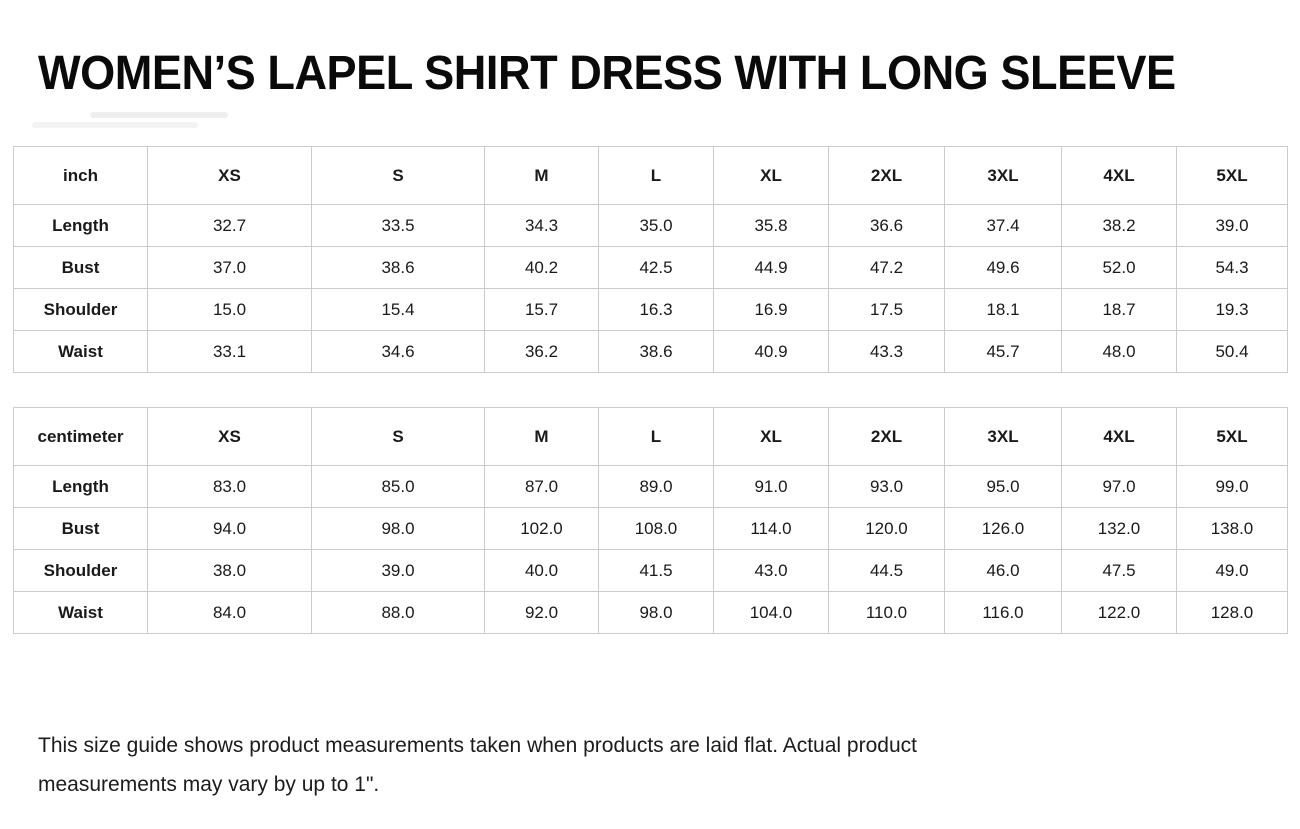  I want to click on measurement-value-cell: 37.4, so click(1003, 225).